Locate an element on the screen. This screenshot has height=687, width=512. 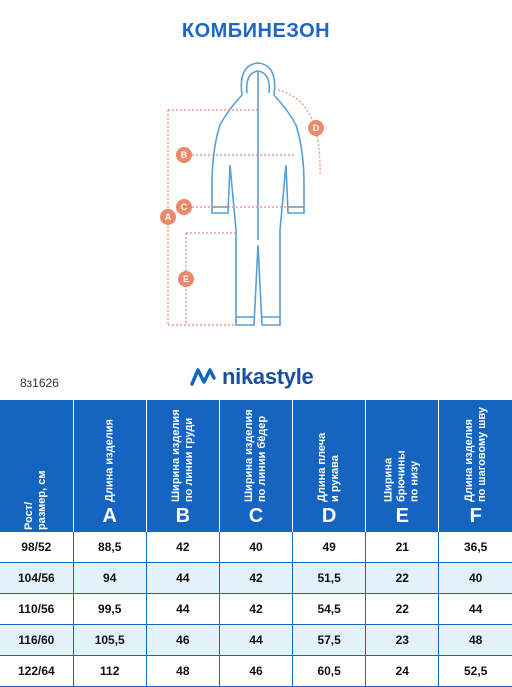
page-title: КОМБИНЕЗОН is located at coordinates (256, 31).